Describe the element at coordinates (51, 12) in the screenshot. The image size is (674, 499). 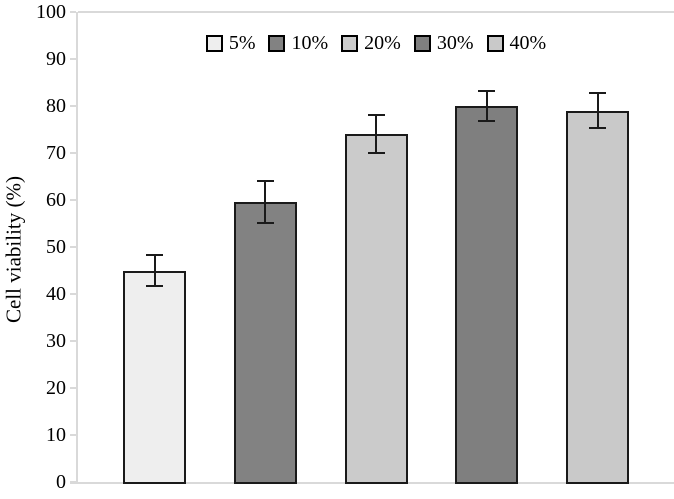
I see `y-tick-label: 100` at that location.